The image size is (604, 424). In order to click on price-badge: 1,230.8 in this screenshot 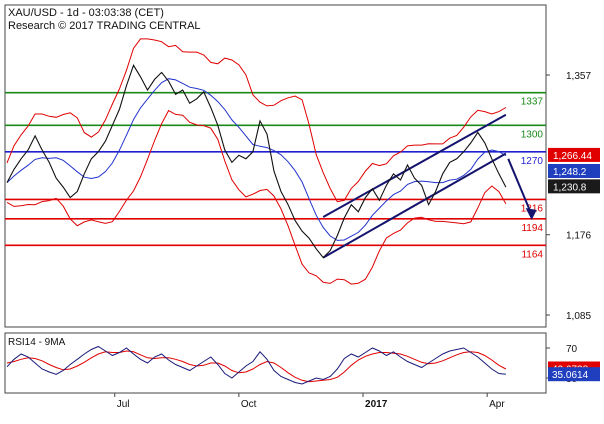, I will do `click(574, 186)`.